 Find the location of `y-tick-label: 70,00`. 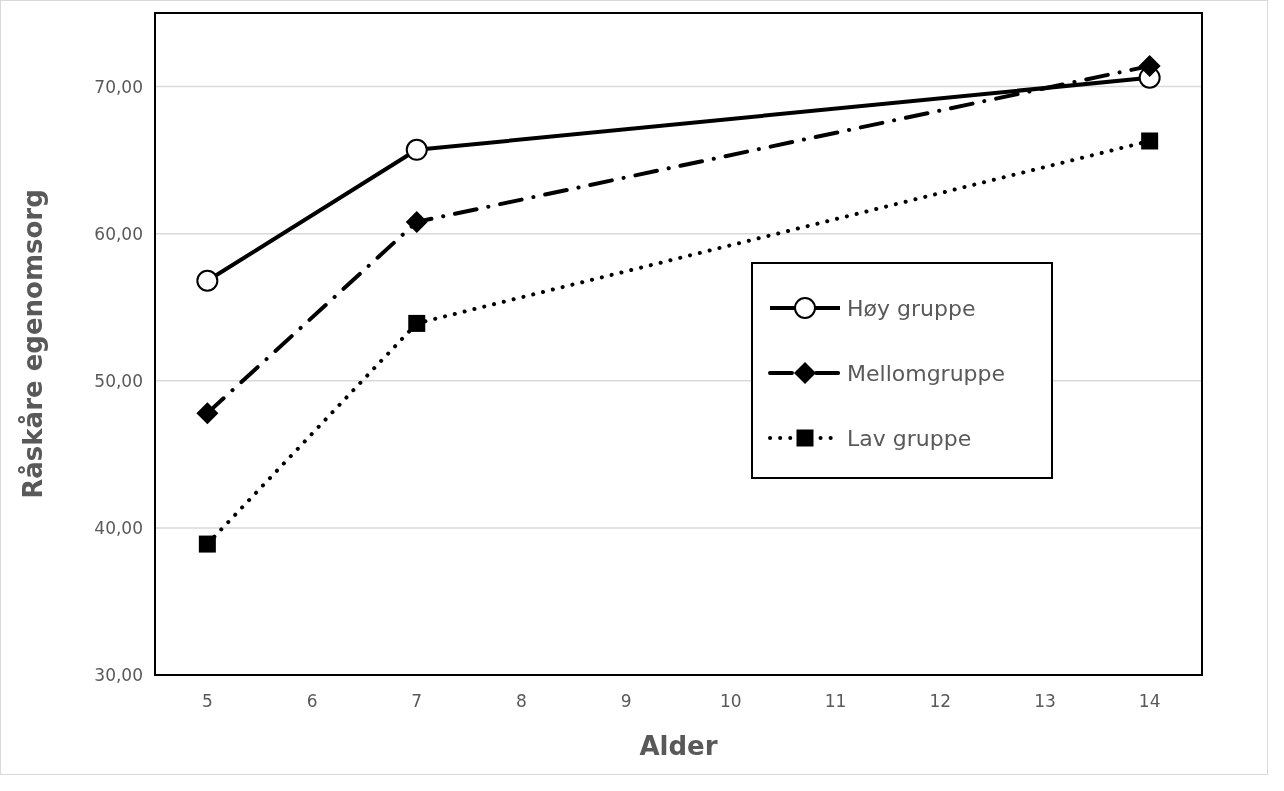

y-tick-label: 70,00 is located at coordinates (118, 86).